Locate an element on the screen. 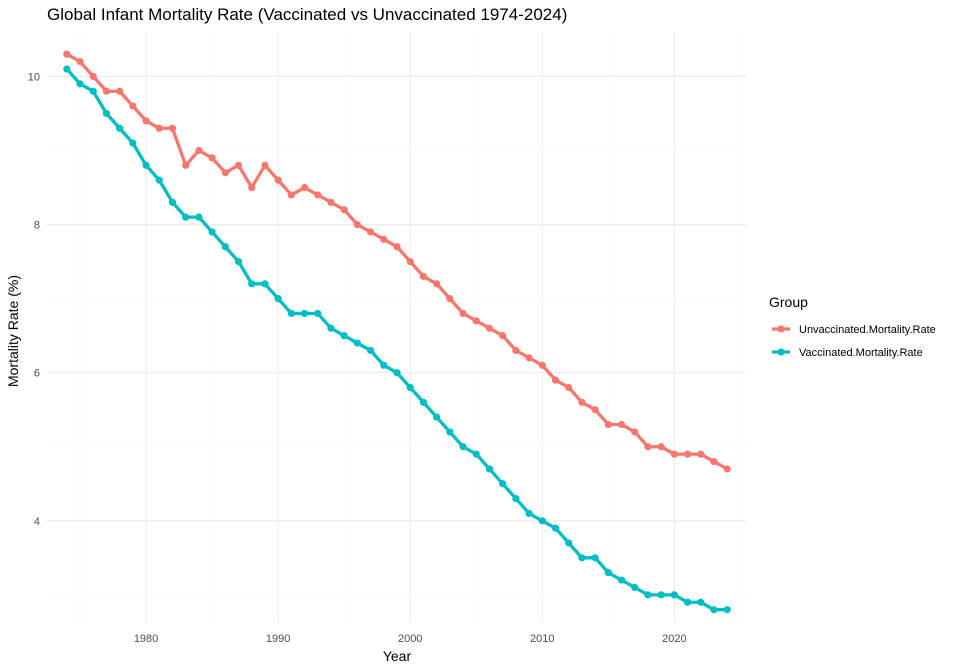 The height and width of the screenshot is (672, 960). legend-item: Unvaccinated.Mortality.Rate is located at coordinates (854, 330).